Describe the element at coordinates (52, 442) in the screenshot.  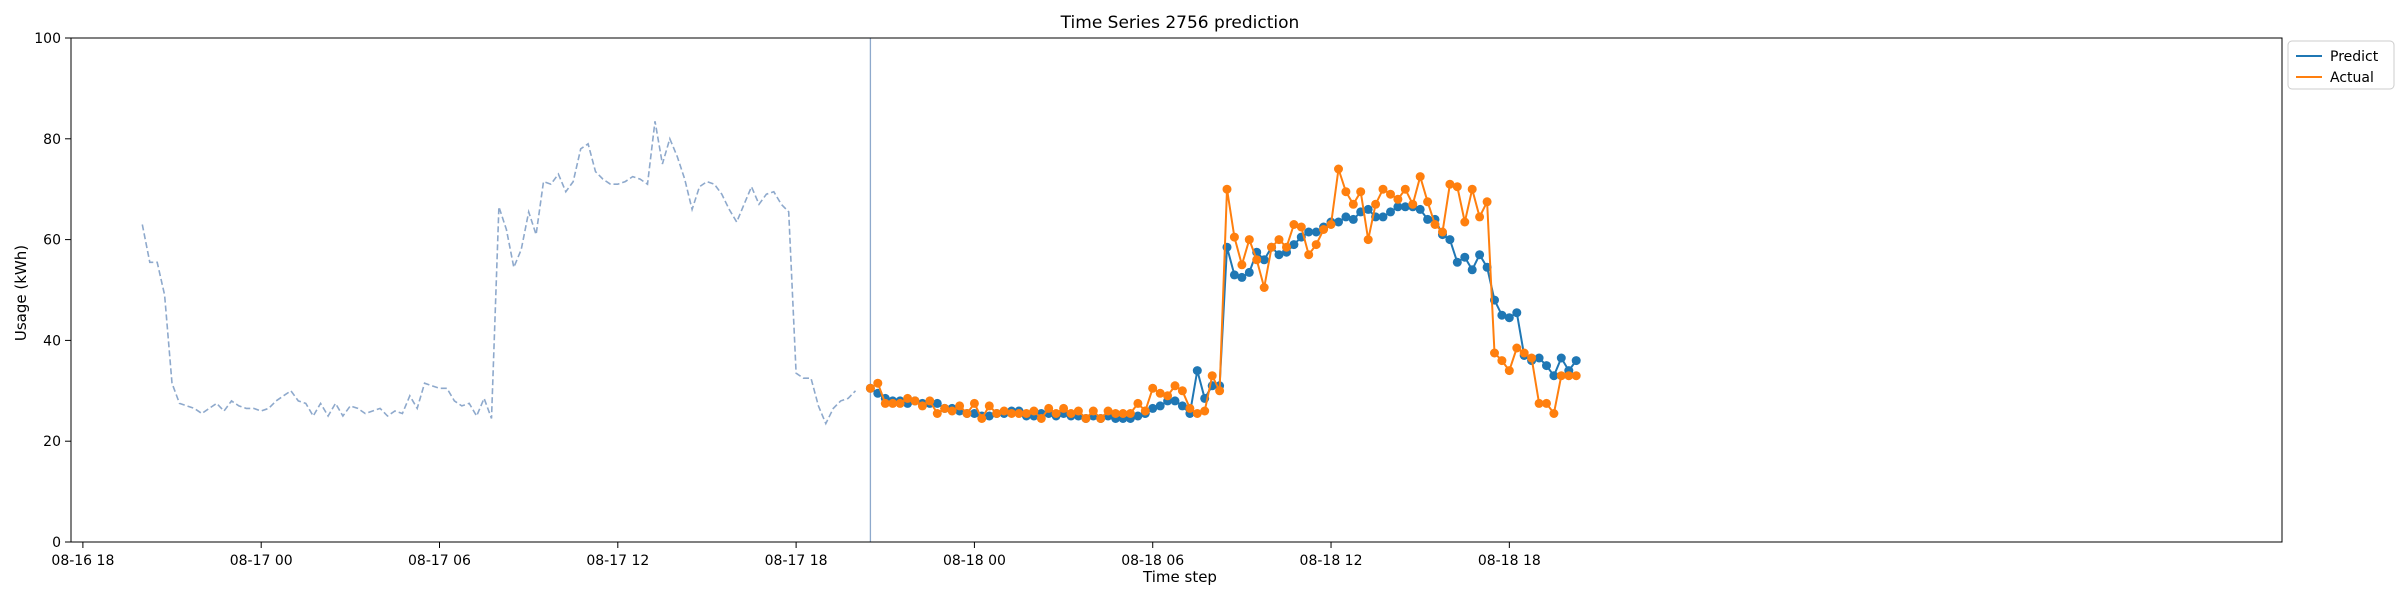
I see `y-tick-label: 20` at that location.